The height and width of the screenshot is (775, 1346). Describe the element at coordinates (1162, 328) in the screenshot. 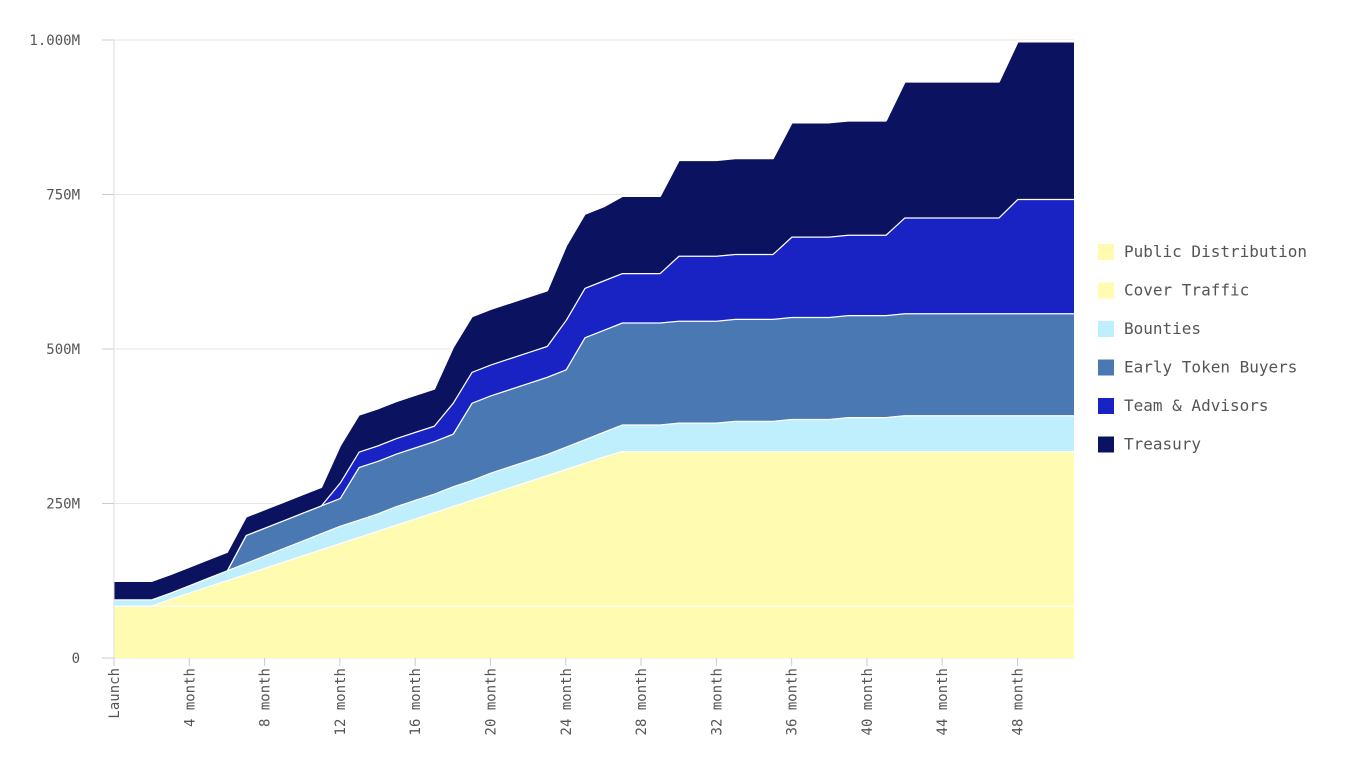

I see `legend-label: Bounties` at that location.